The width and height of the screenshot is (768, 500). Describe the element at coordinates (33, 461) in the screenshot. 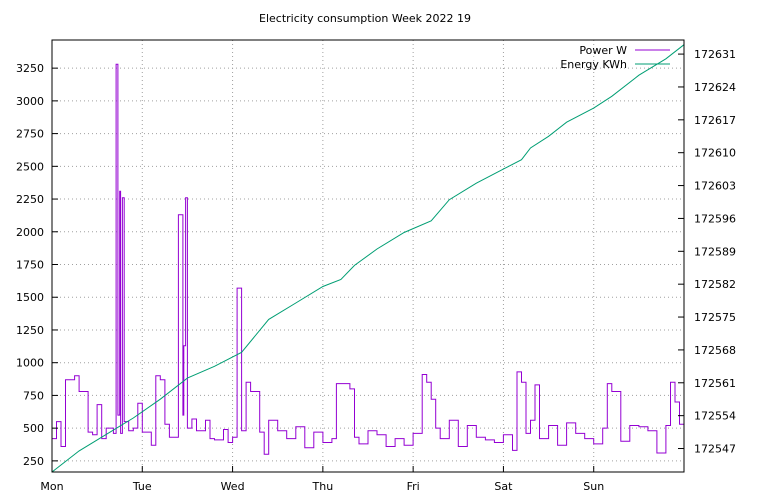

I see `y-tick-label: 250` at that location.